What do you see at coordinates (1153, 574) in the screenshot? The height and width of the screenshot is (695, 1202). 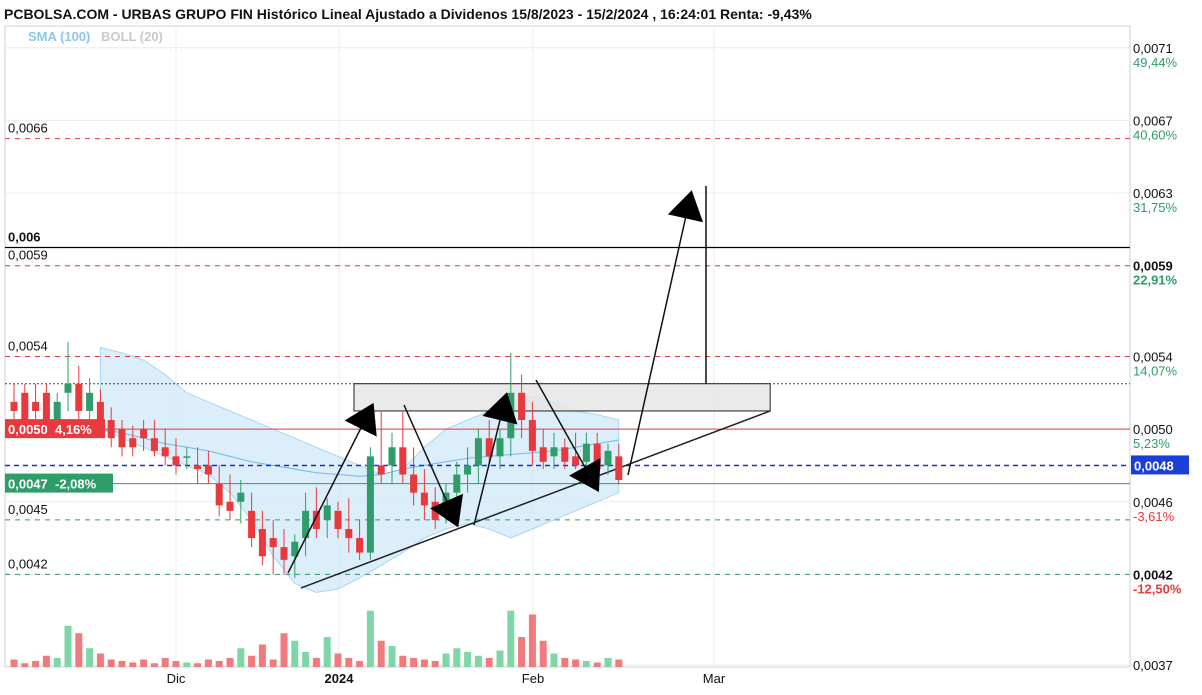 I see `y-tick-label: 0,0042` at bounding box center [1153, 574].